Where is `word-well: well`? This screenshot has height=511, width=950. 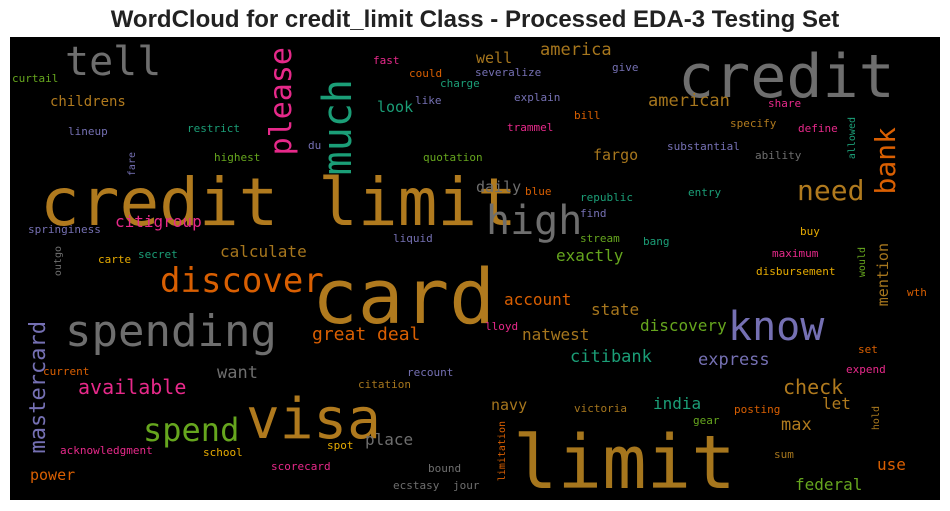 word-well: well is located at coordinates (494, 58).